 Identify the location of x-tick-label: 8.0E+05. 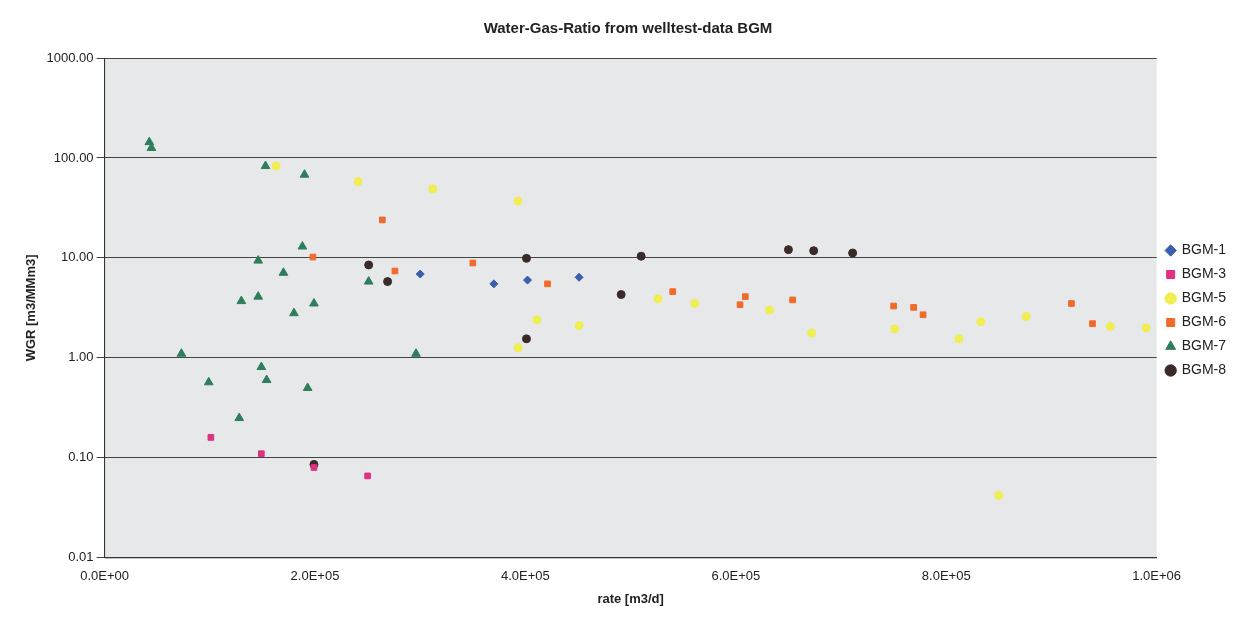
(946, 576).